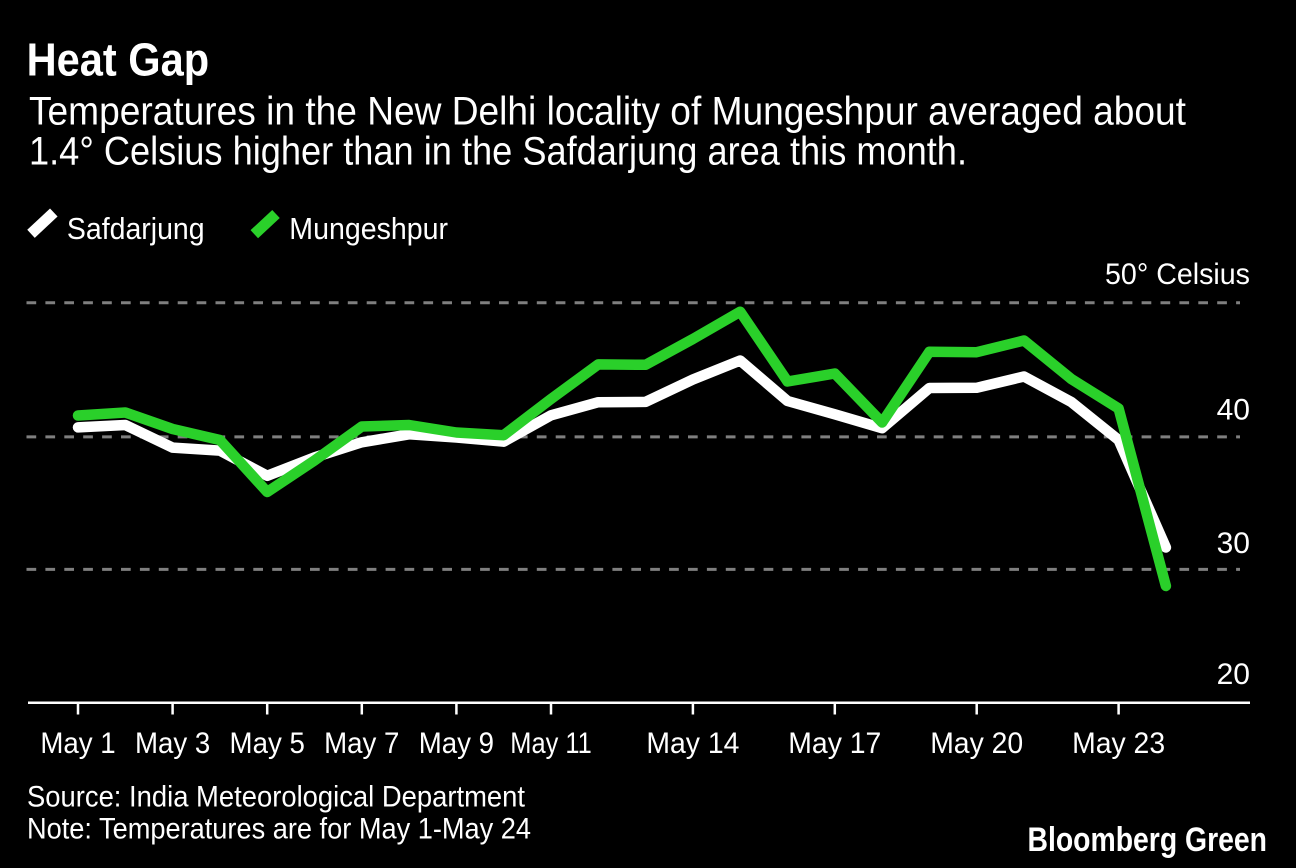 Image resolution: width=1296 pixels, height=868 pixels. Describe the element at coordinates (1148, 840) in the screenshot. I see `svg-text: Bloomberg Green` at that location.